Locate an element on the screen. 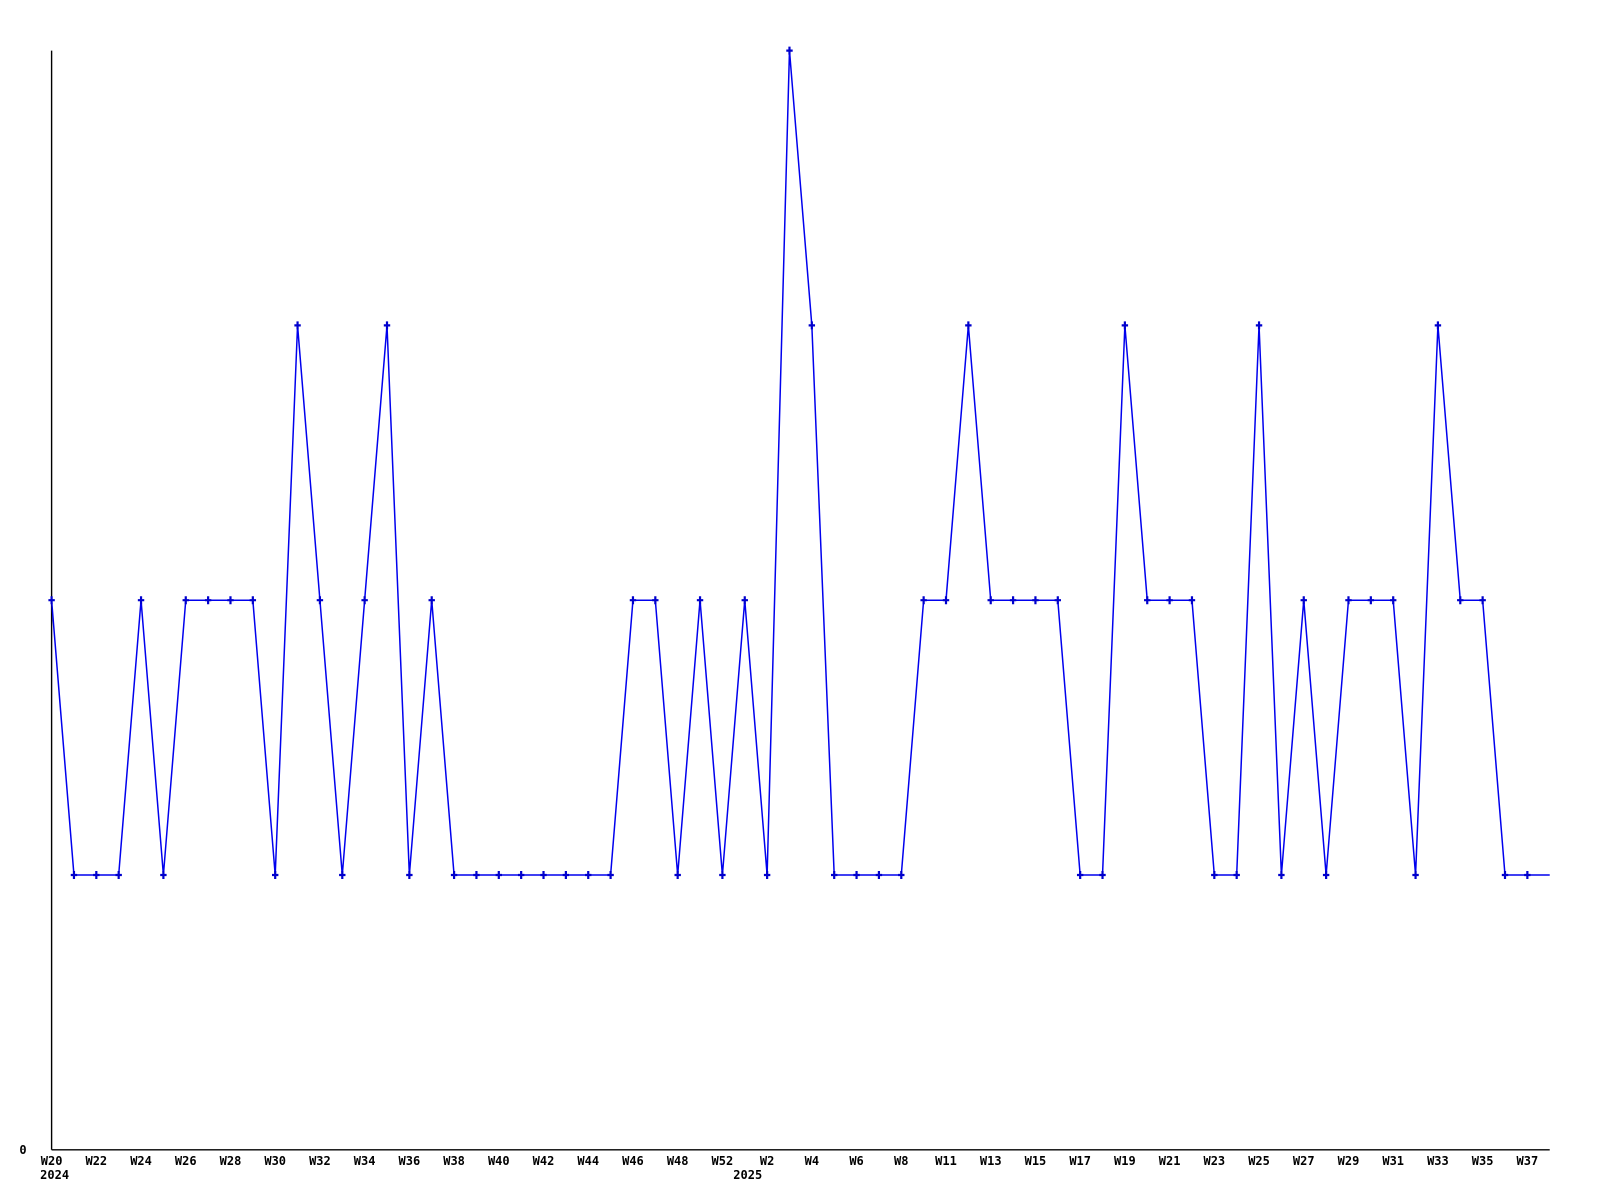 The width and height of the screenshot is (1600, 1200). x-tick-label-W8: W8 is located at coordinates (901, 1161).